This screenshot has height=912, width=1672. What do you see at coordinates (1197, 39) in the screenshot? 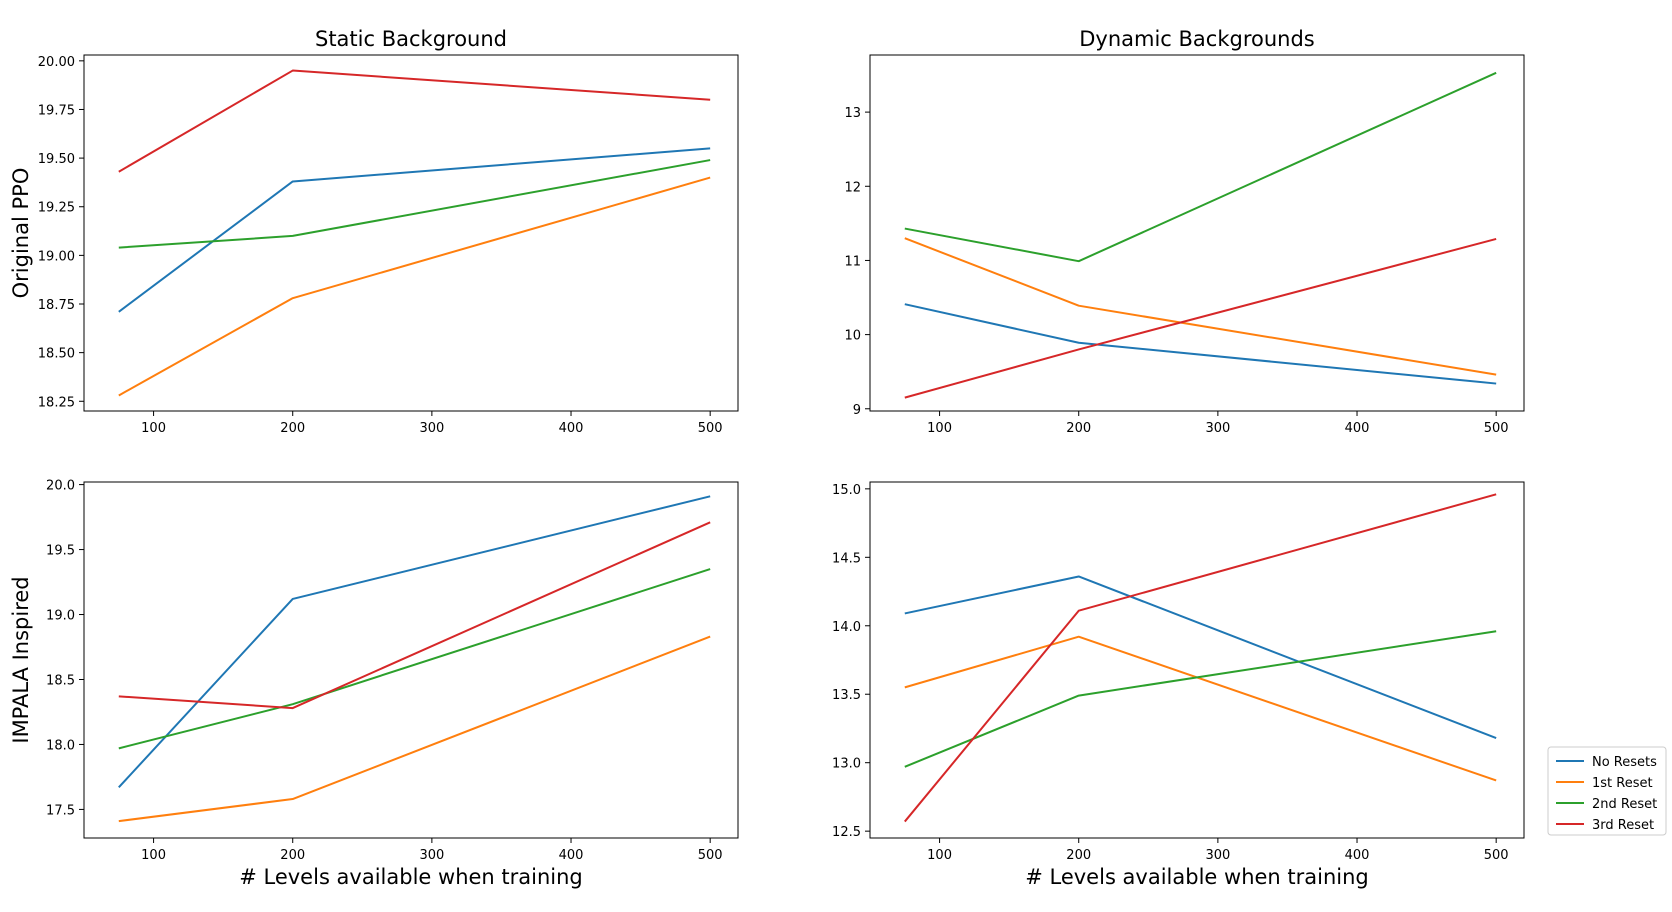
I see `panel-title: Dynamic Backgrounds` at bounding box center [1197, 39].